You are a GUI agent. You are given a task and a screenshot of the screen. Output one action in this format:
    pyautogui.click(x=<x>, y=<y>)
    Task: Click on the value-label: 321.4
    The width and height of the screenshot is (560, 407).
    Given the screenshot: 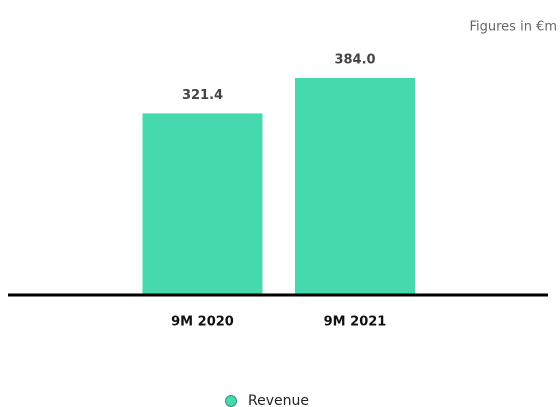 What is the action you would take?
    pyautogui.click(x=202, y=95)
    